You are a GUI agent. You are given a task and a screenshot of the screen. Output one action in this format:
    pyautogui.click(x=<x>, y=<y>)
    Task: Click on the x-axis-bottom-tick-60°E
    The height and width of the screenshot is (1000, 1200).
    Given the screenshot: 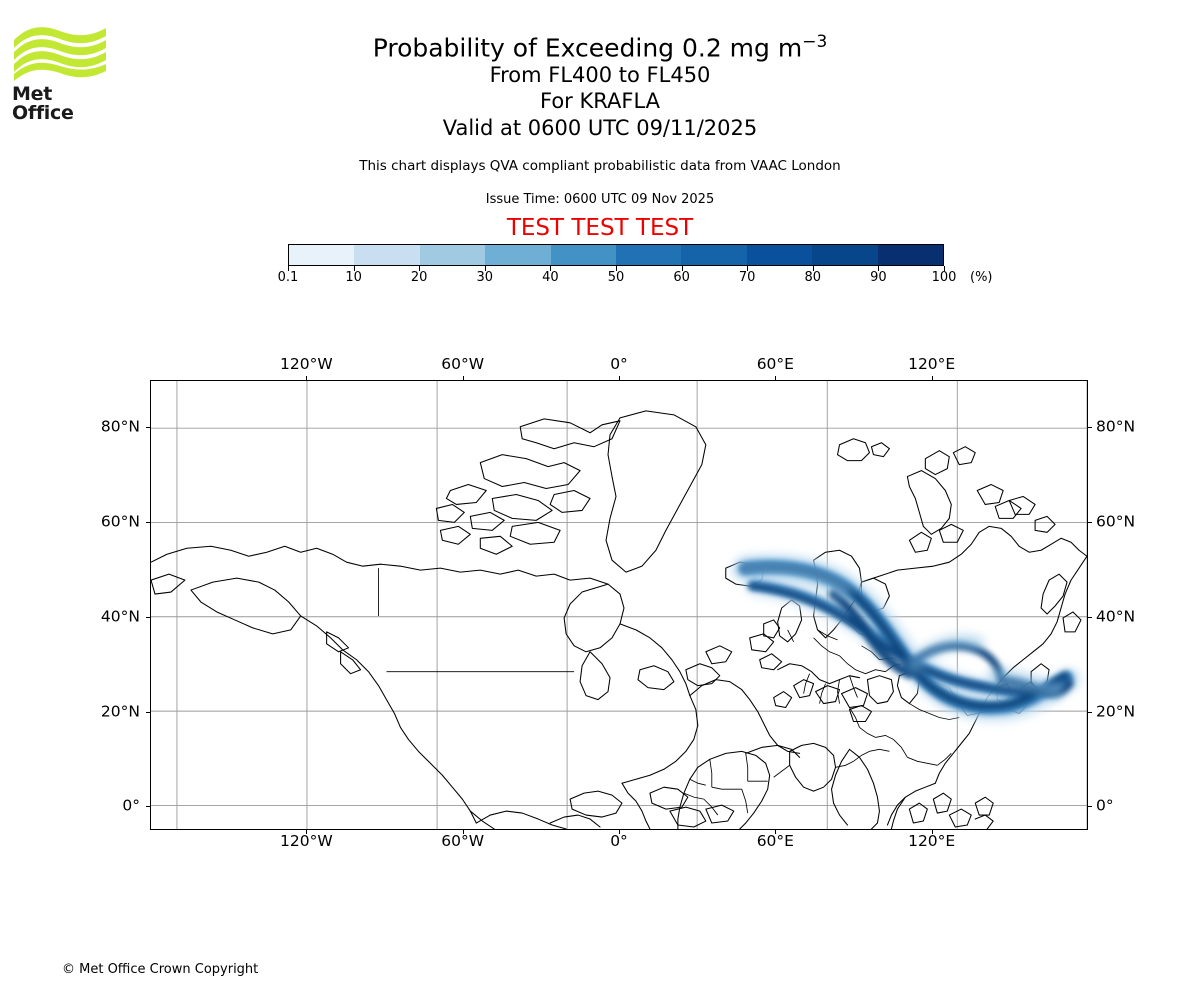 What is the action you would take?
    pyautogui.click(x=776, y=832)
    